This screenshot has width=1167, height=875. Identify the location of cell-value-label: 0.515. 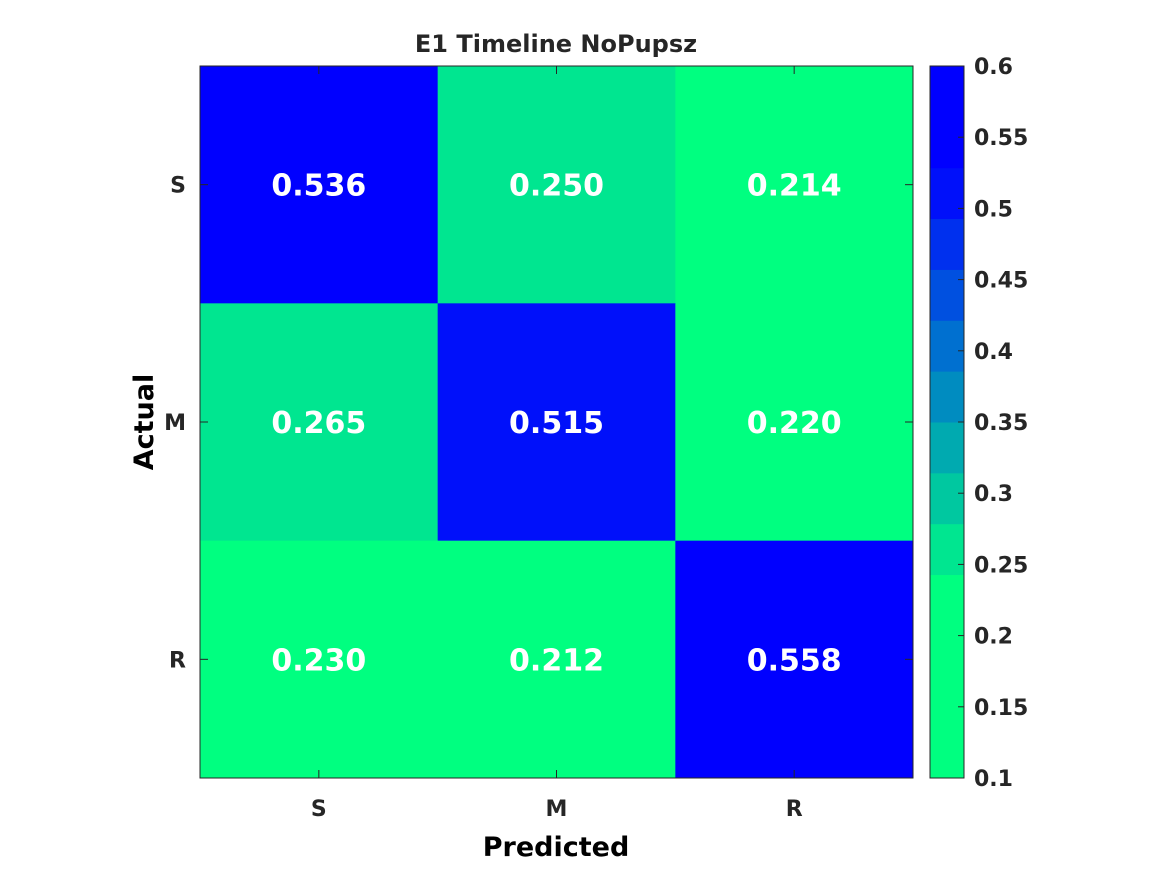
(556, 423).